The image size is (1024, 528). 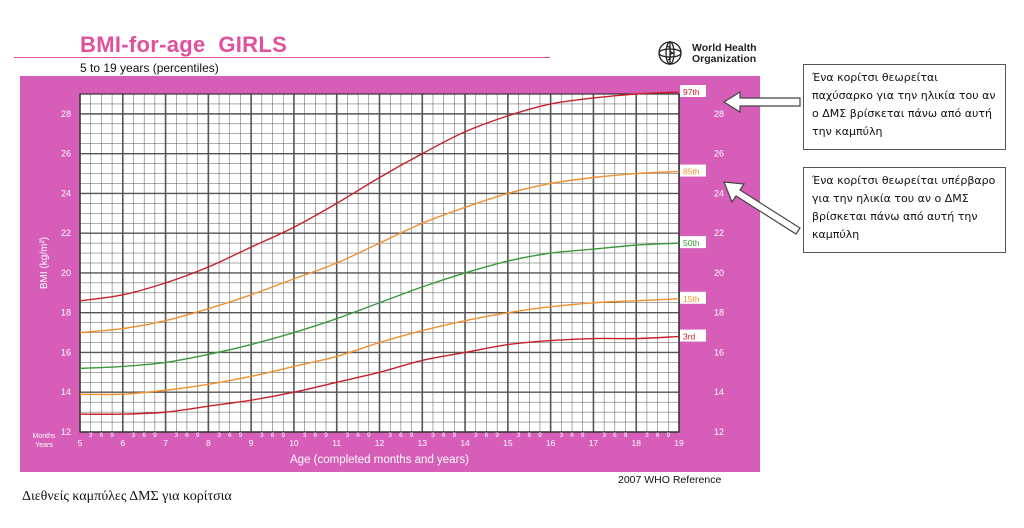 What do you see at coordinates (379, 375) in the screenshot?
I see `percentile-line-3rd` at bounding box center [379, 375].